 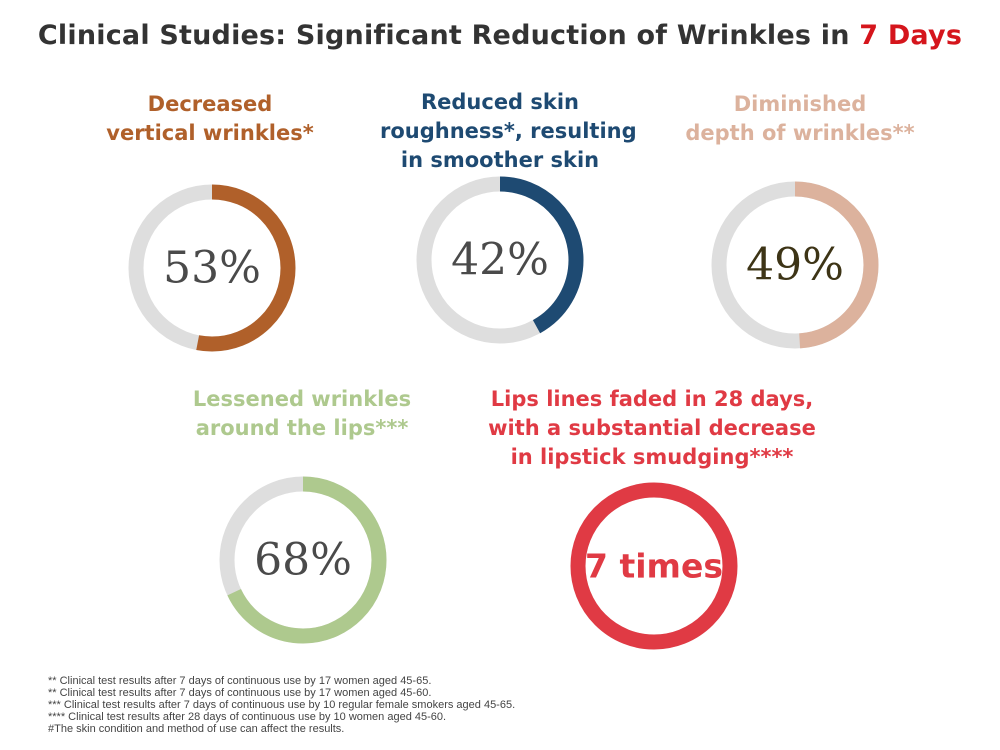 What do you see at coordinates (210, 104) in the screenshot?
I see `label-line: Decreased` at bounding box center [210, 104].